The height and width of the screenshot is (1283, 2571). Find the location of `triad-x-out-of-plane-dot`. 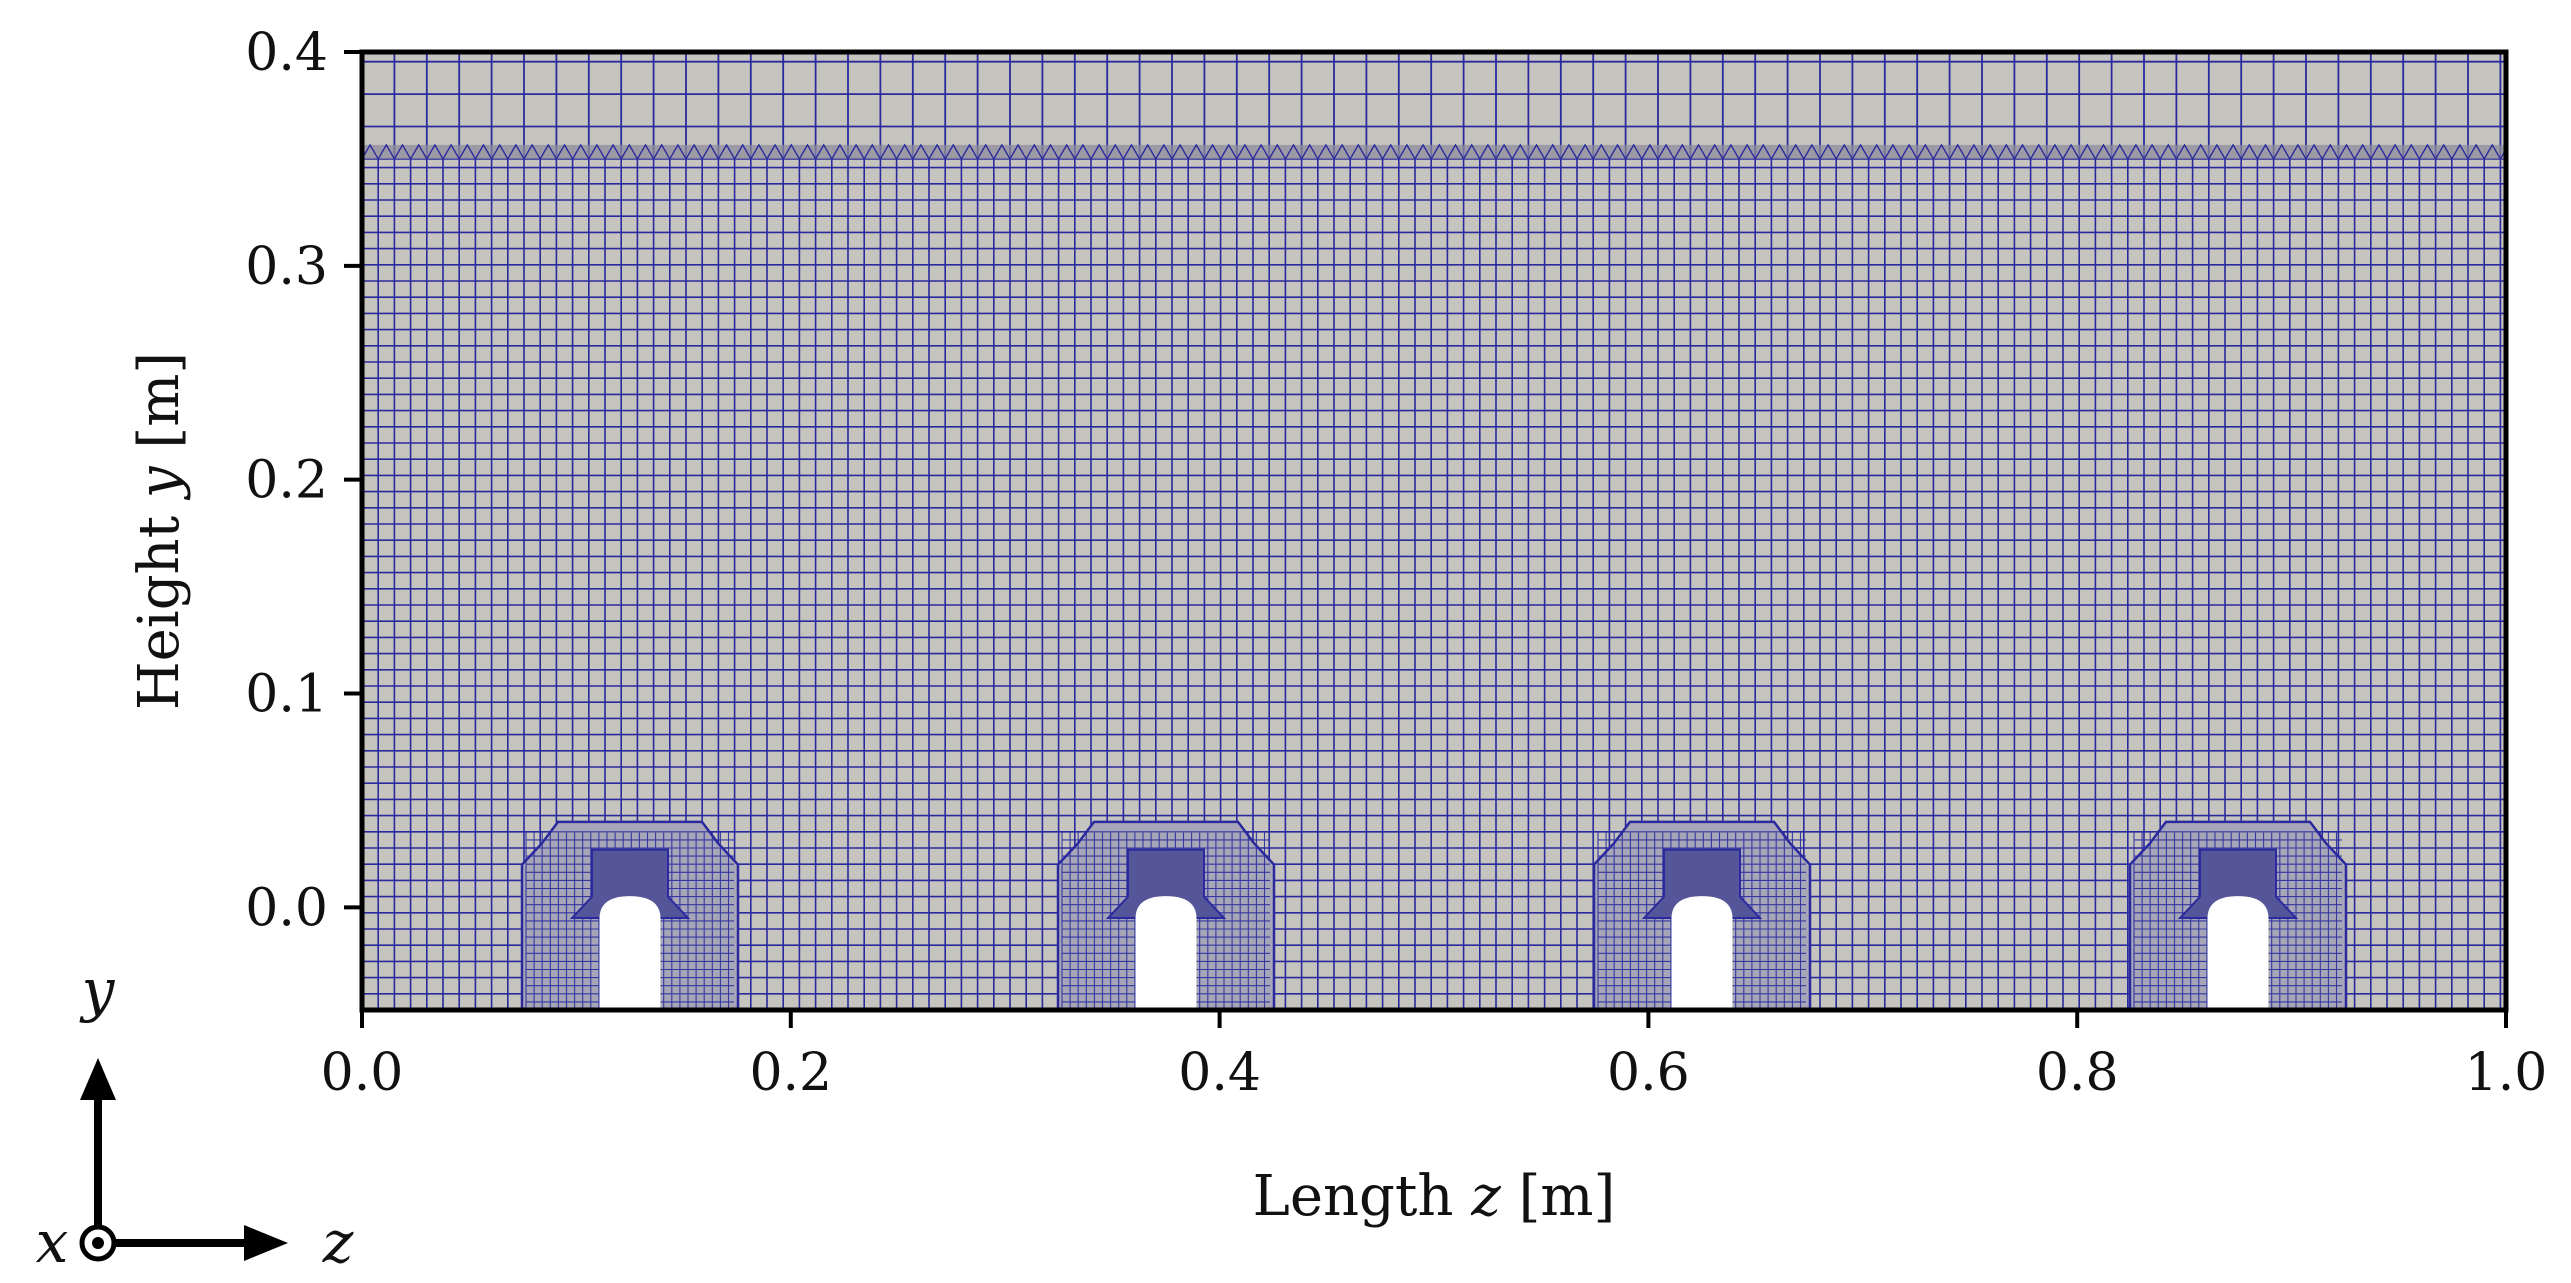

triad-x-out-of-plane-dot is located at coordinates (98, 1243).